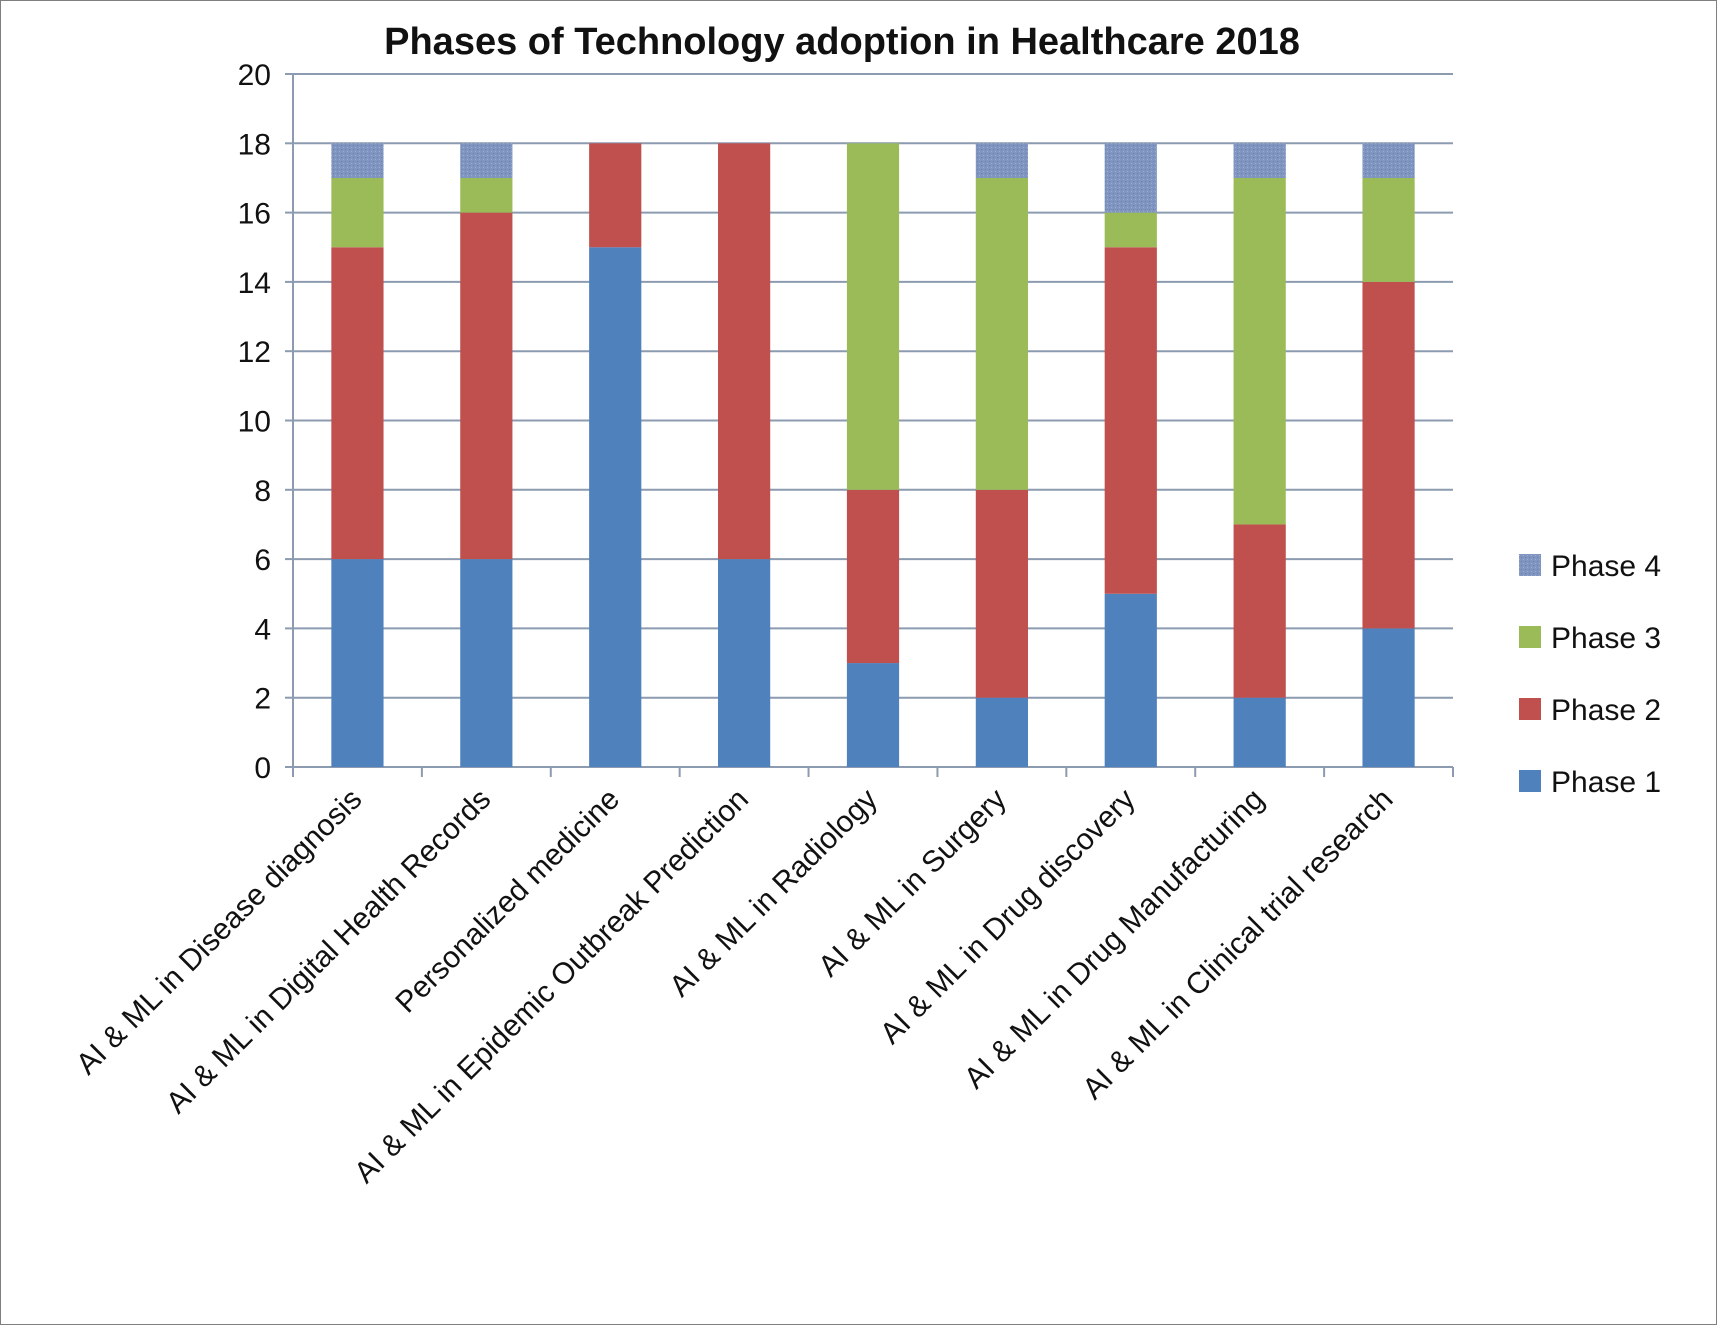  Describe the element at coordinates (254, 352) in the screenshot. I see `y-tick-label: 12` at that location.